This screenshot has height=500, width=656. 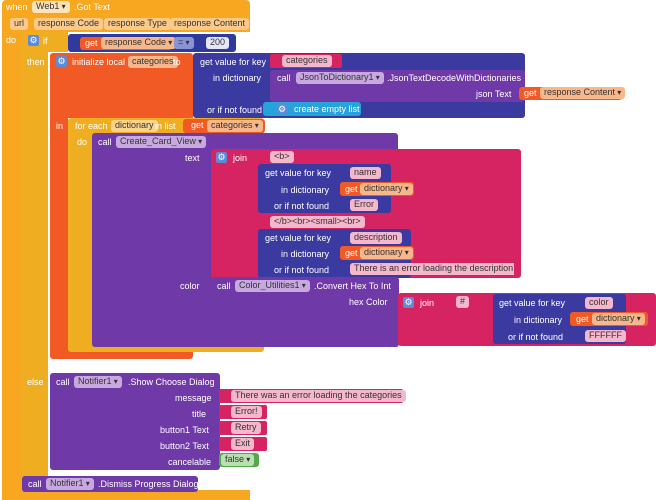 I want to click on dialog-button2-field: Exit, so click(x=243, y=444).